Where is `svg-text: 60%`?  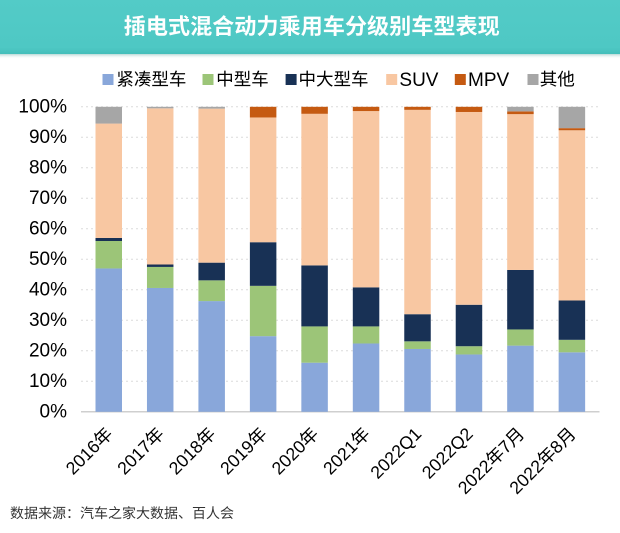
svg-text: 60% is located at coordinates (48, 229).